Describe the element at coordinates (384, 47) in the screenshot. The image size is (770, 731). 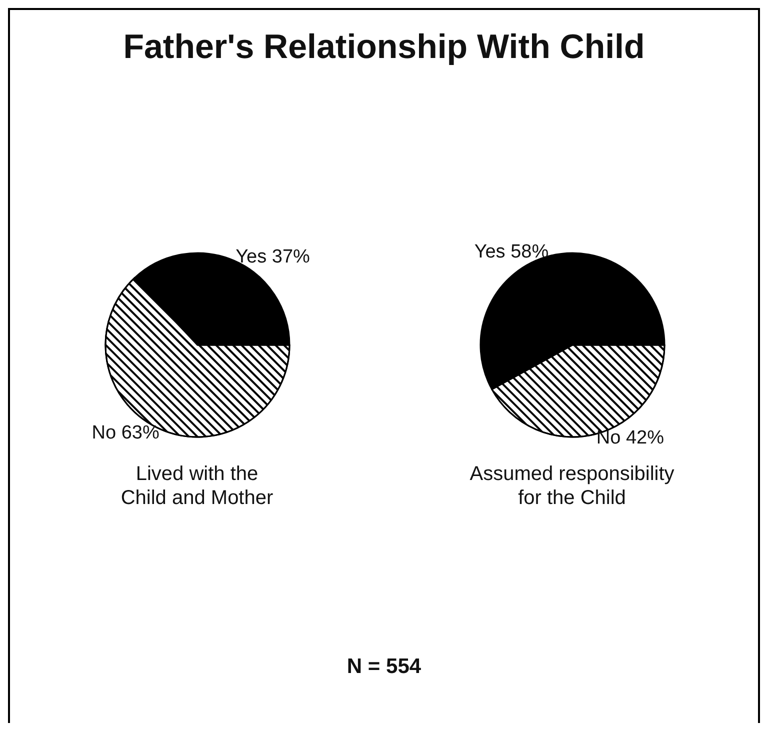
I see `text: Father's Relationship With Child` at that location.